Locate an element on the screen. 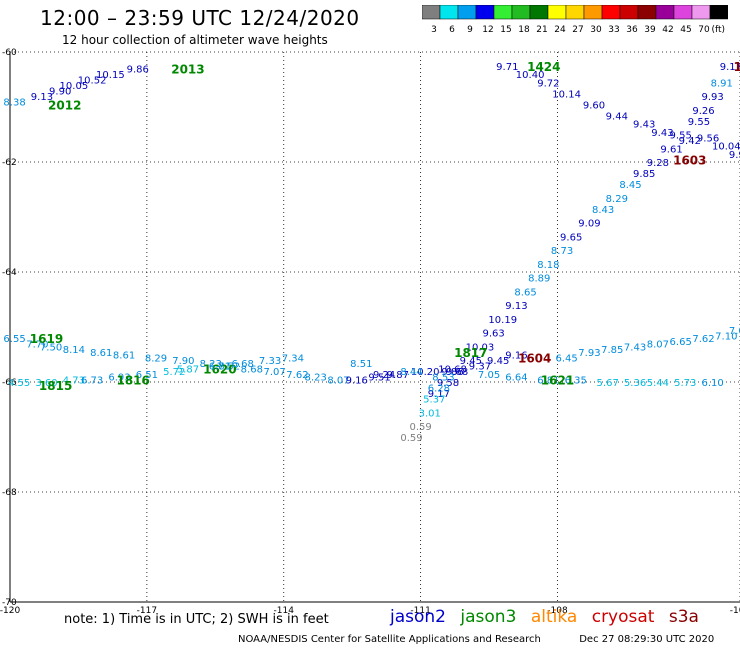 This screenshot has width=740, height=650. satellite-legend: jason2 jason3 altika cryosat s3a is located at coordinates (549, 617).